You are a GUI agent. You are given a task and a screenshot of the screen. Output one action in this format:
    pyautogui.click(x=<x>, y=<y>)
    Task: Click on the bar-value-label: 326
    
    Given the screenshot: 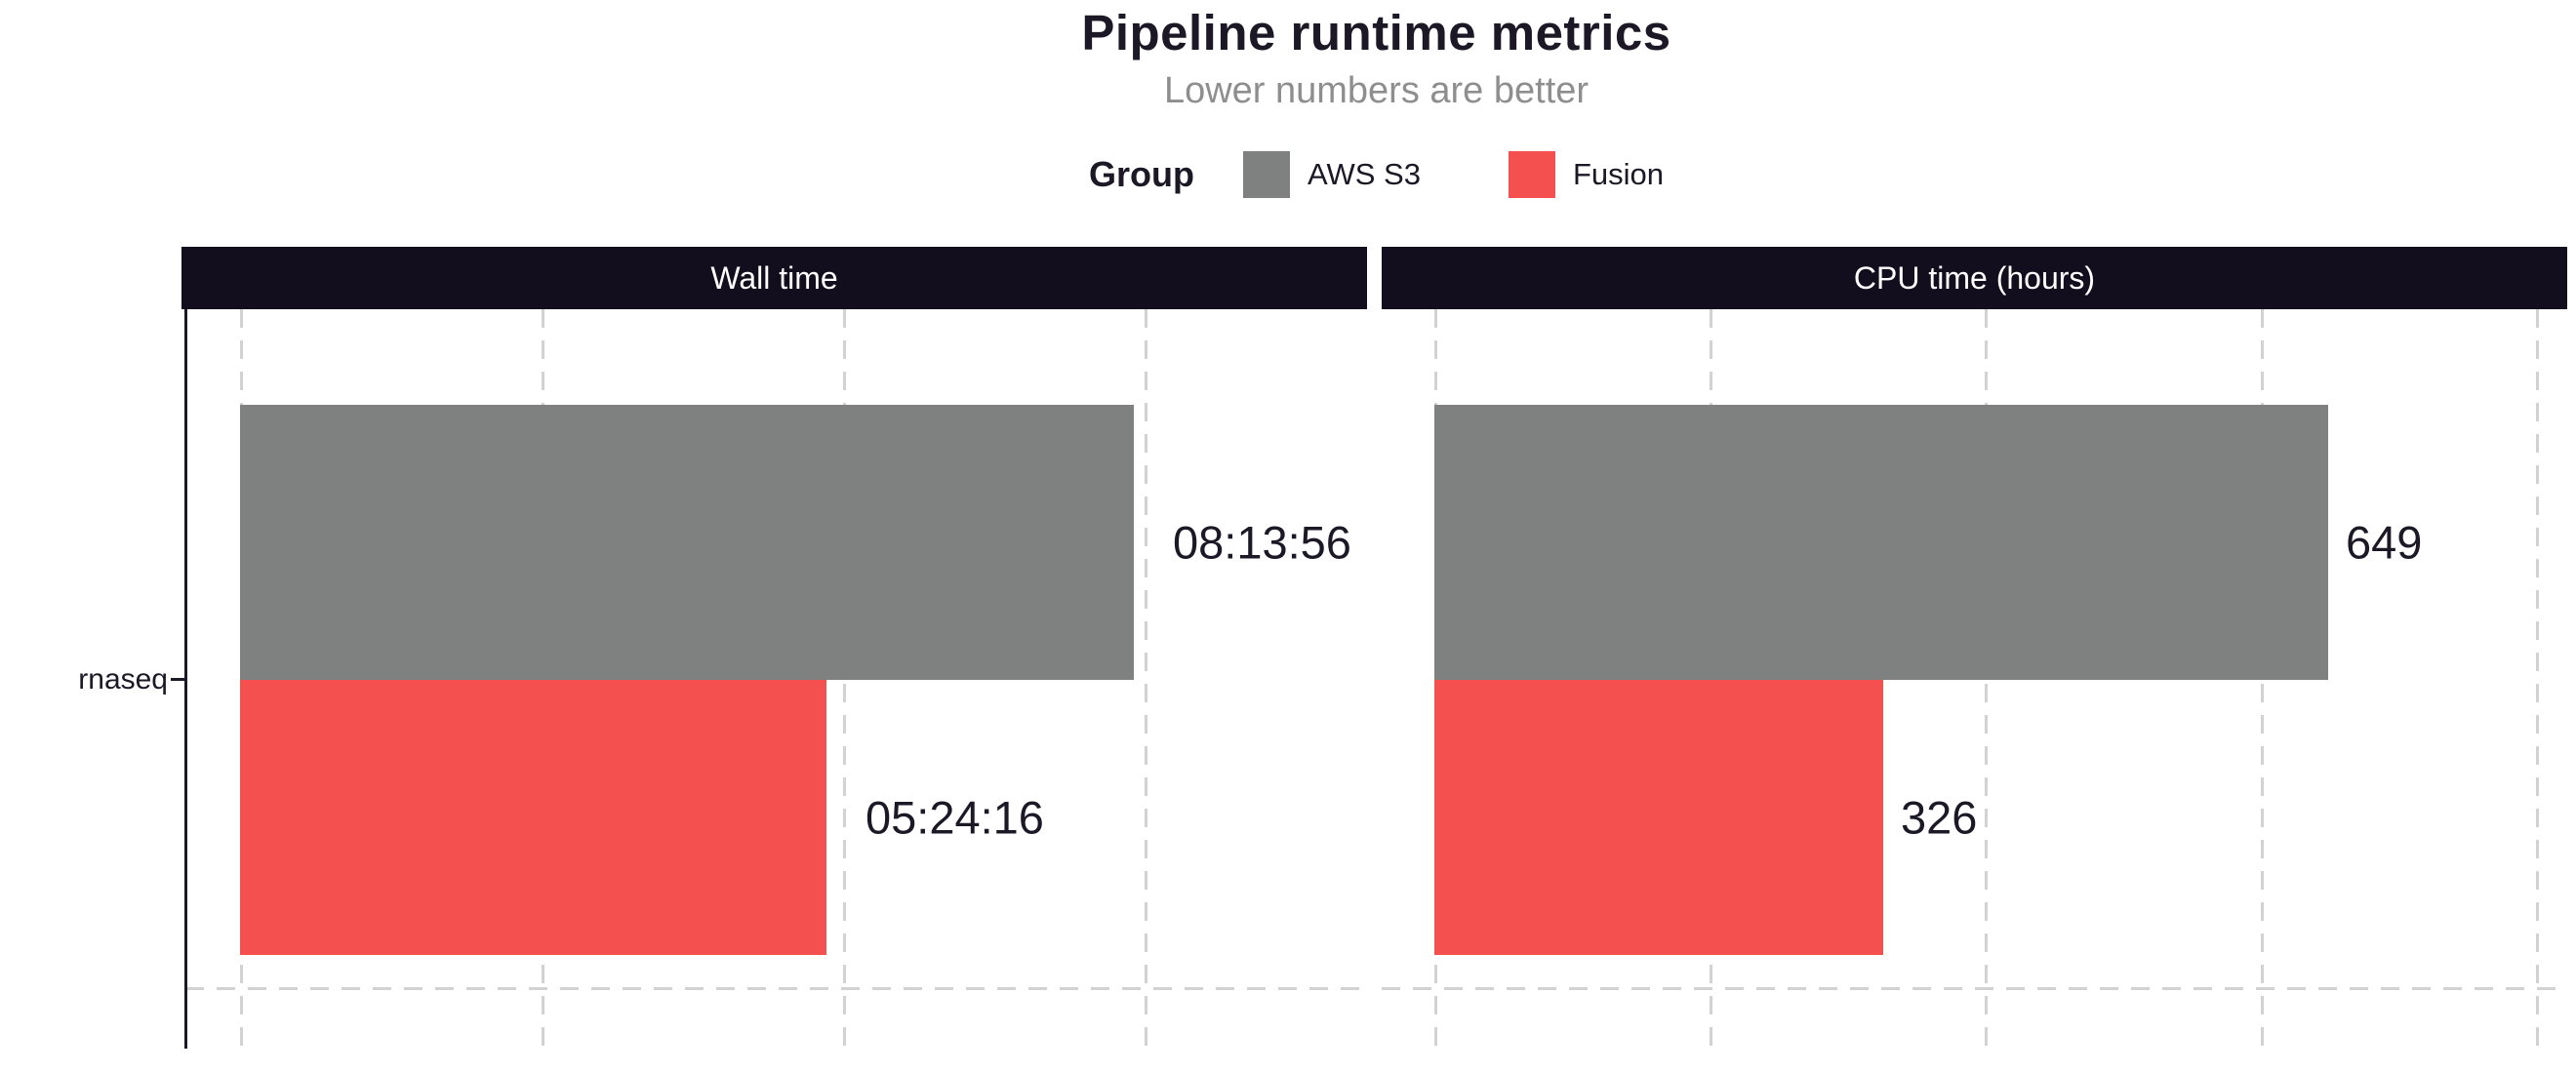 What is the action you would take?
    pyautogui.click(x=1939, y=818)
    